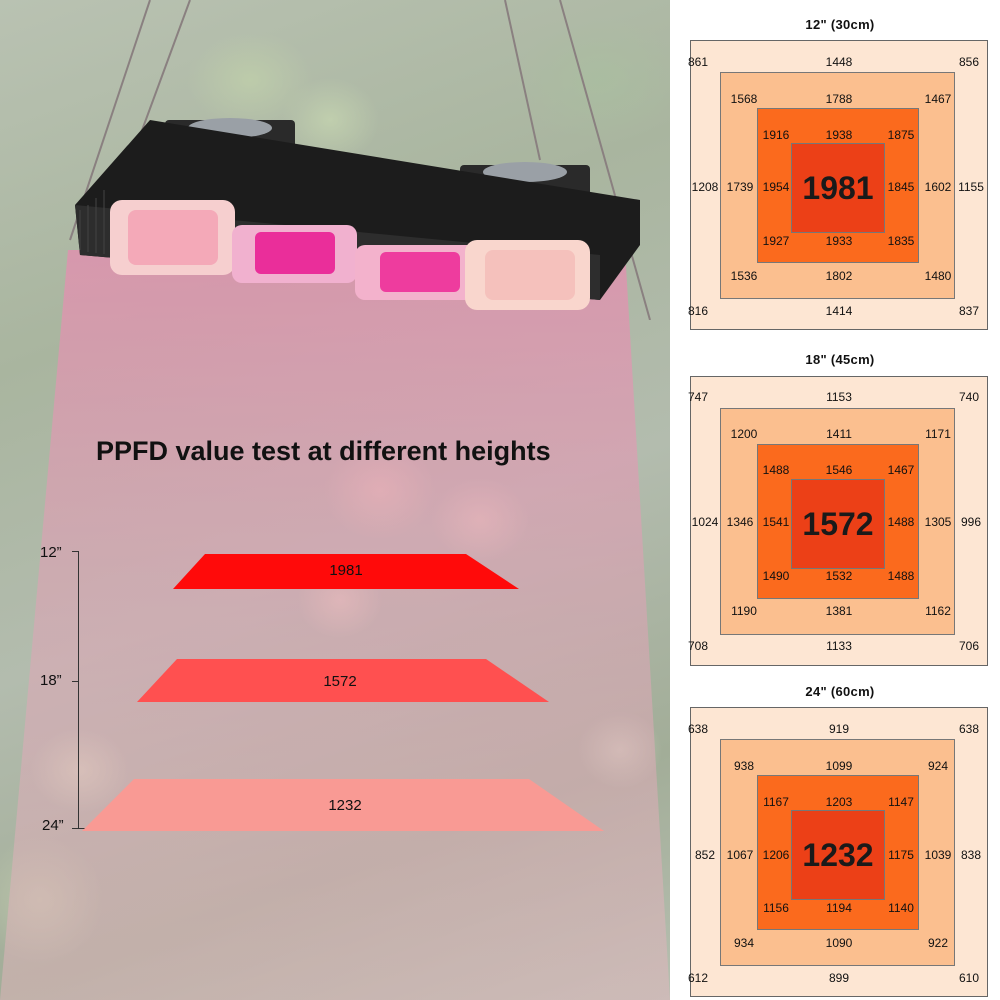 This screenshot has height=1000, width=1000. Describe the element at coordinates (51, 680) in the screenshot. I see `height-label-18: 18”` at that location.